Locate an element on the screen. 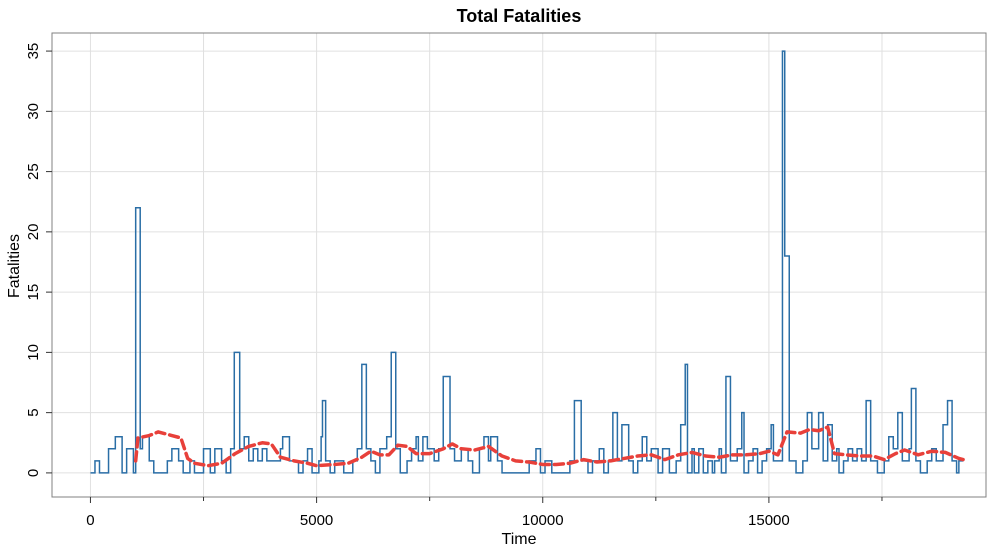 This screenshot has width=1000, height=550. y-tick-label: 20 is located at coordinates (33, 232).